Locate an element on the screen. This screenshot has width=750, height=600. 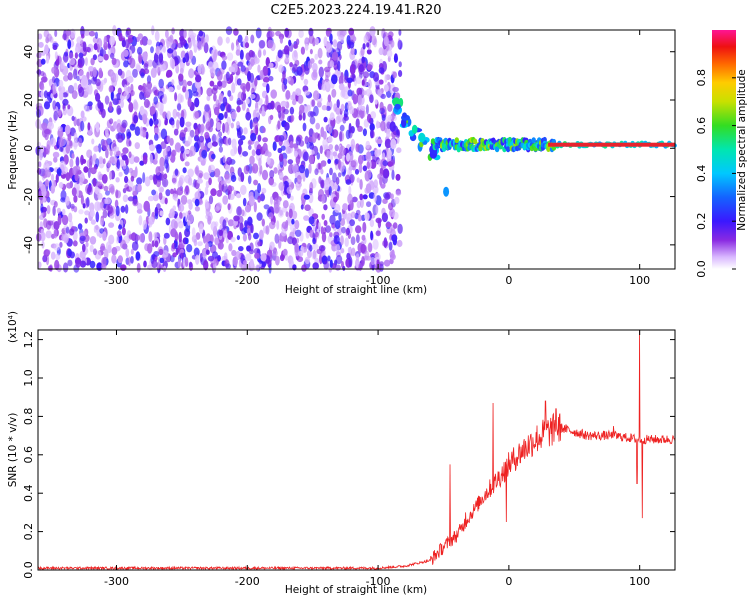
spectrogram-y-tick-label: -20 is located at coordinates (28, 197).